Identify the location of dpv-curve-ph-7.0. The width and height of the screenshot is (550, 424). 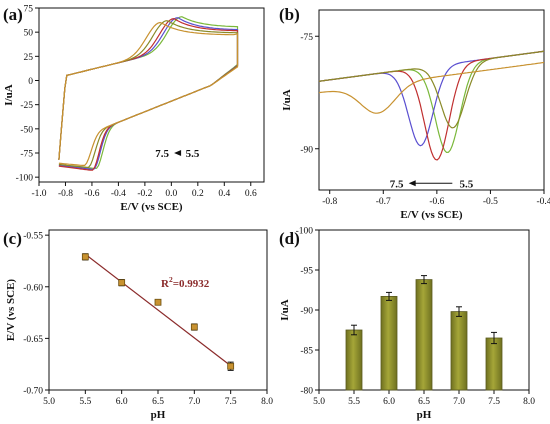
(431, 89).